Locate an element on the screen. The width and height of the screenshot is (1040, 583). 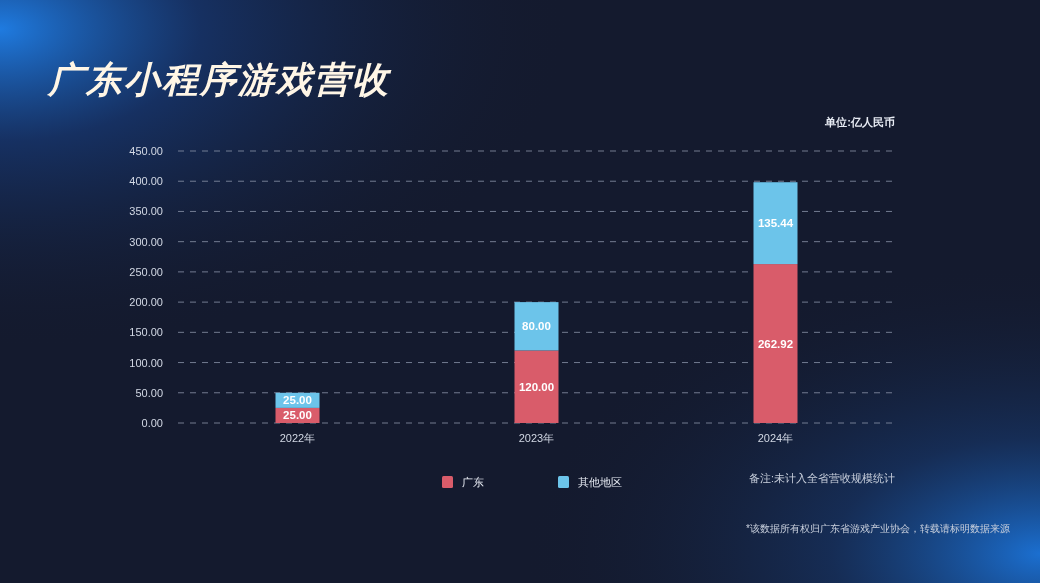
legend-label: 广东 is located at coordinates (473, 482).